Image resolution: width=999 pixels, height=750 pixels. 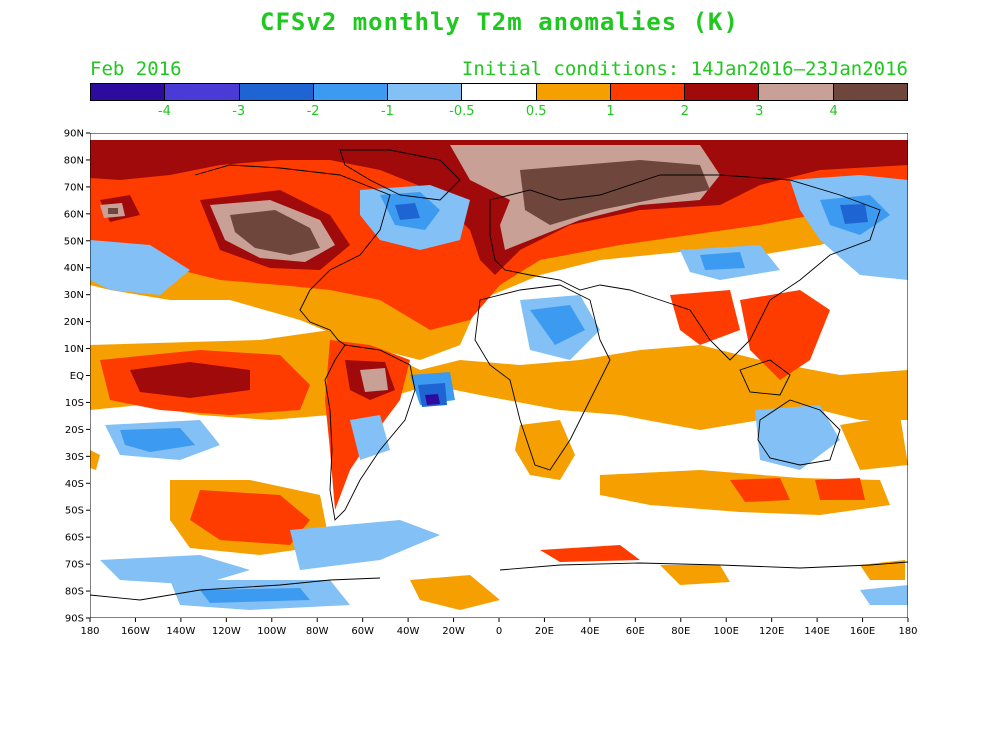 What do you see at coordinates (317, 631) in the screenshot?
I see `longitude-label: 80W` at bounding box center [317, 631].